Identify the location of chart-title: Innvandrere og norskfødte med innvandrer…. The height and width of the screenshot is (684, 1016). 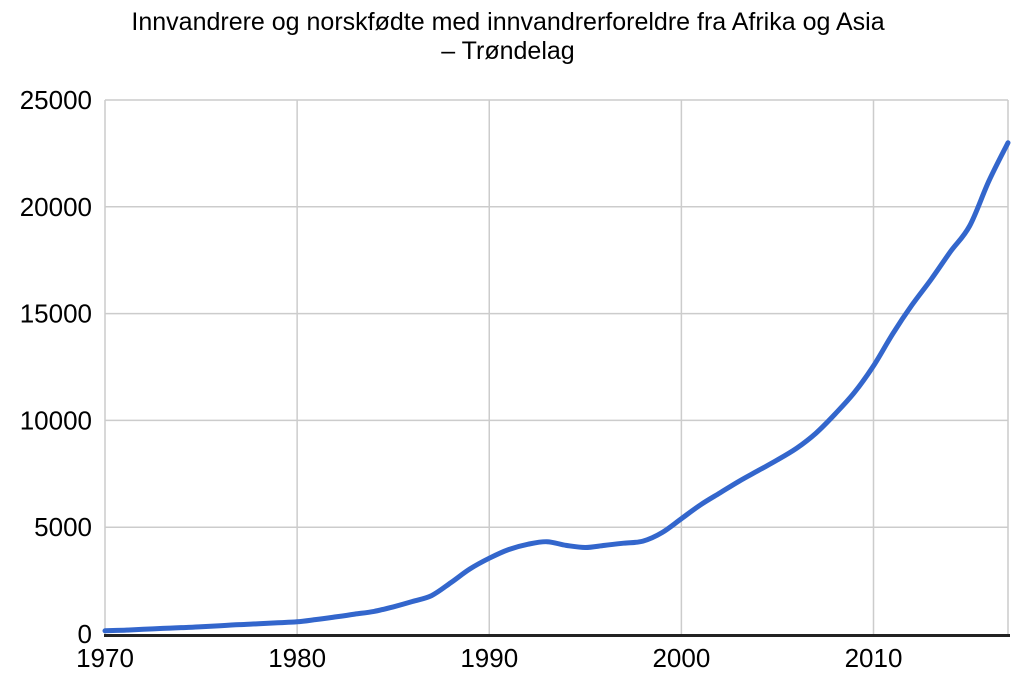
(508, 37).